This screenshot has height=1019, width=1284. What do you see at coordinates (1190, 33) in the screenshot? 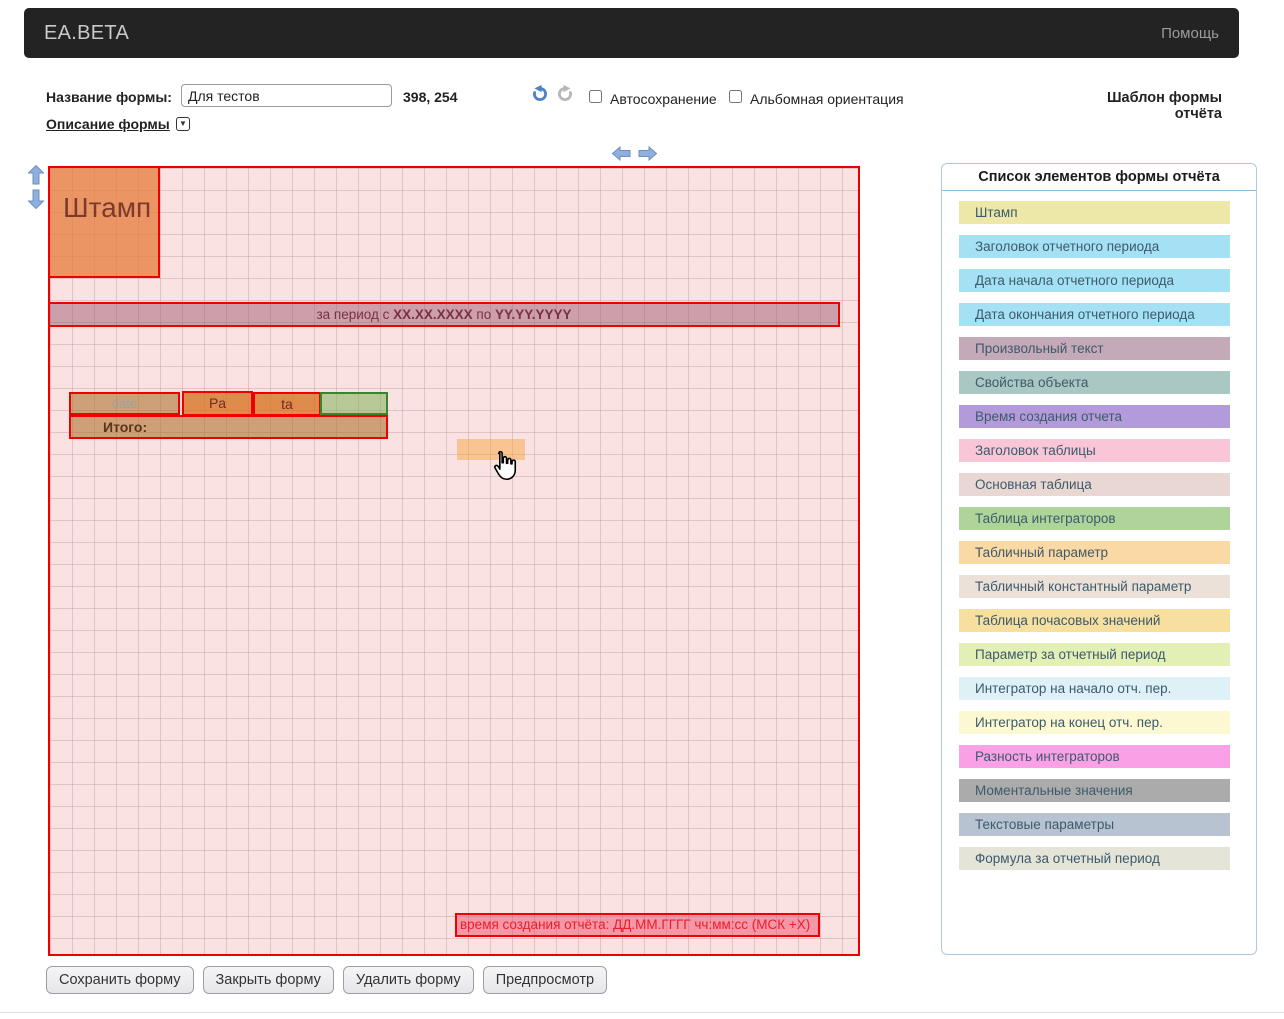
I see `help-link: Помощь` at bounding box center [1190, 33].